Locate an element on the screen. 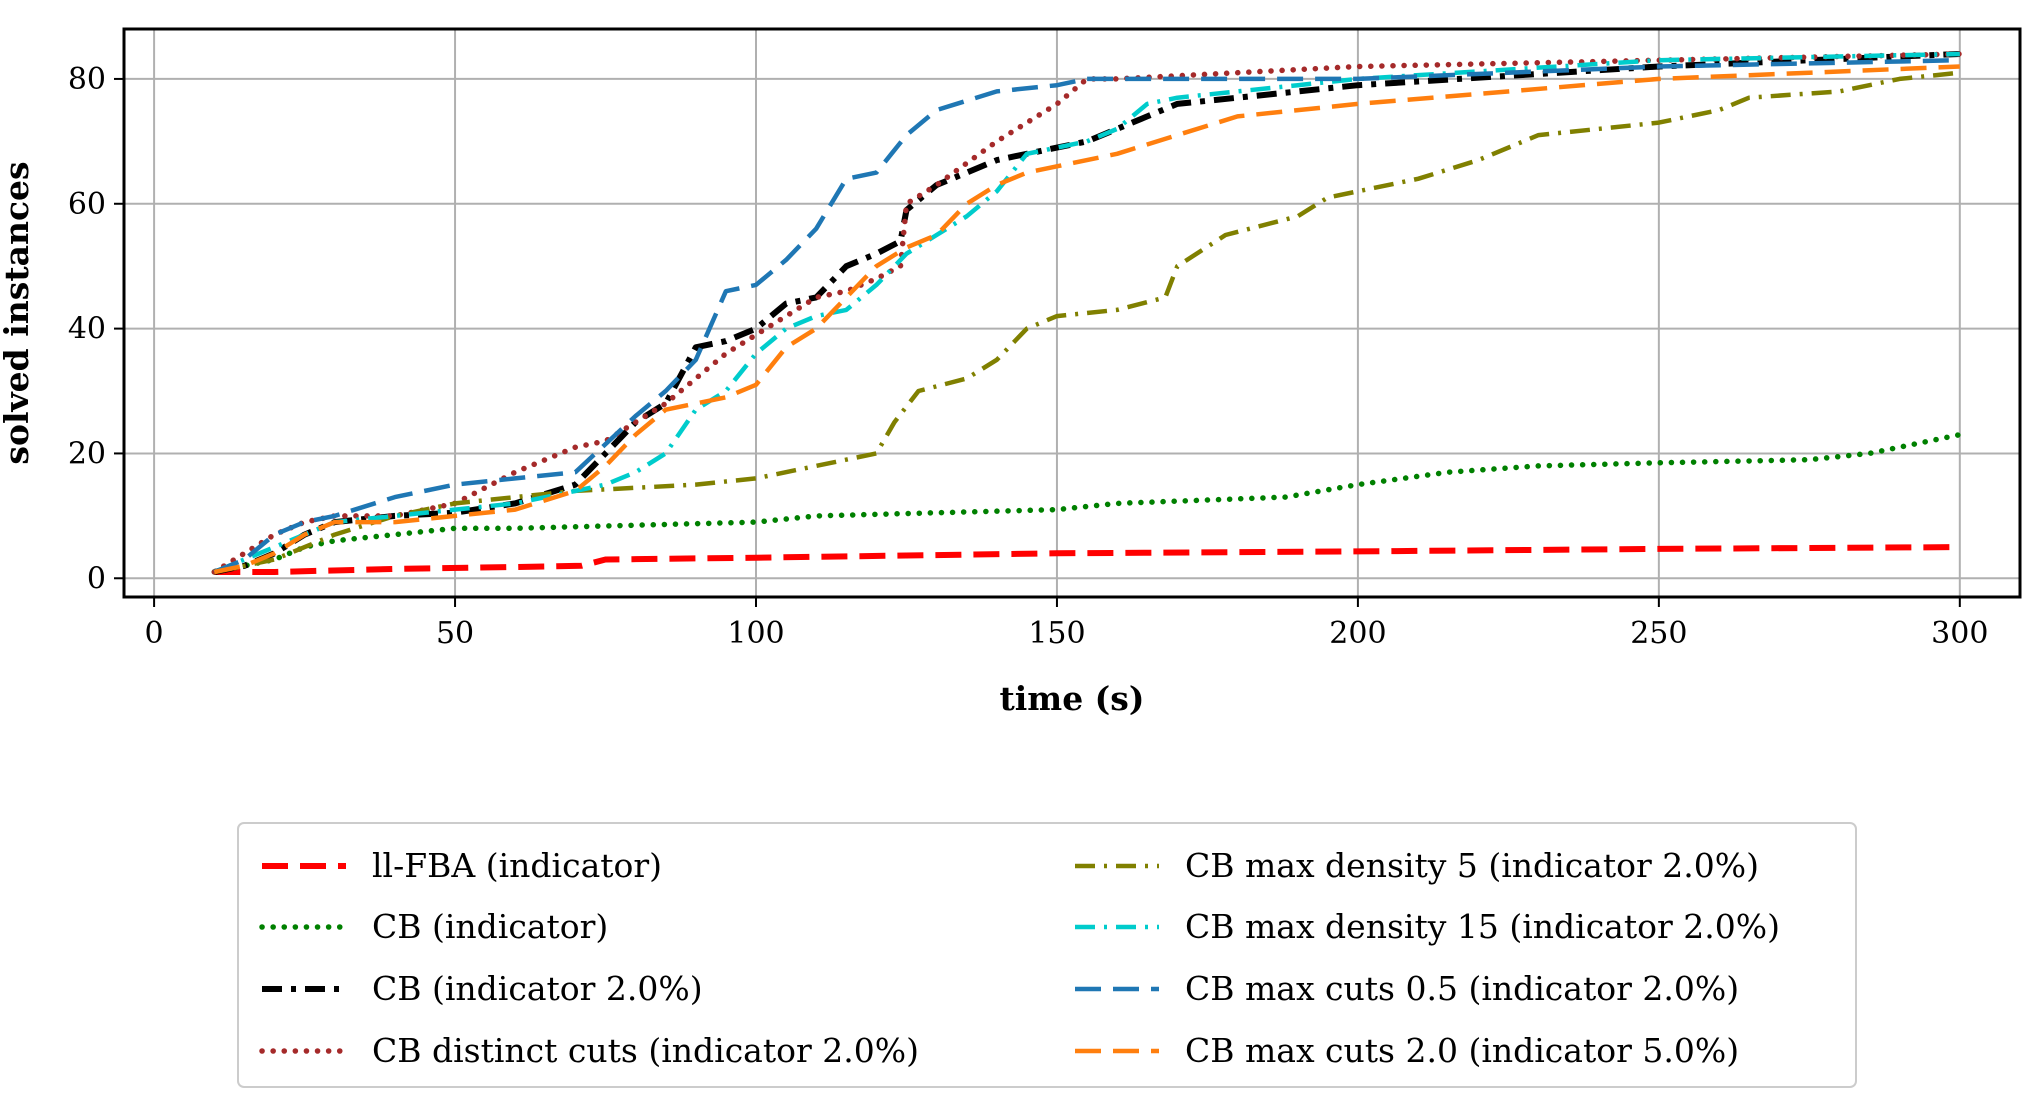  x-tick-label: 150 is located at coordinates (1056, 633).